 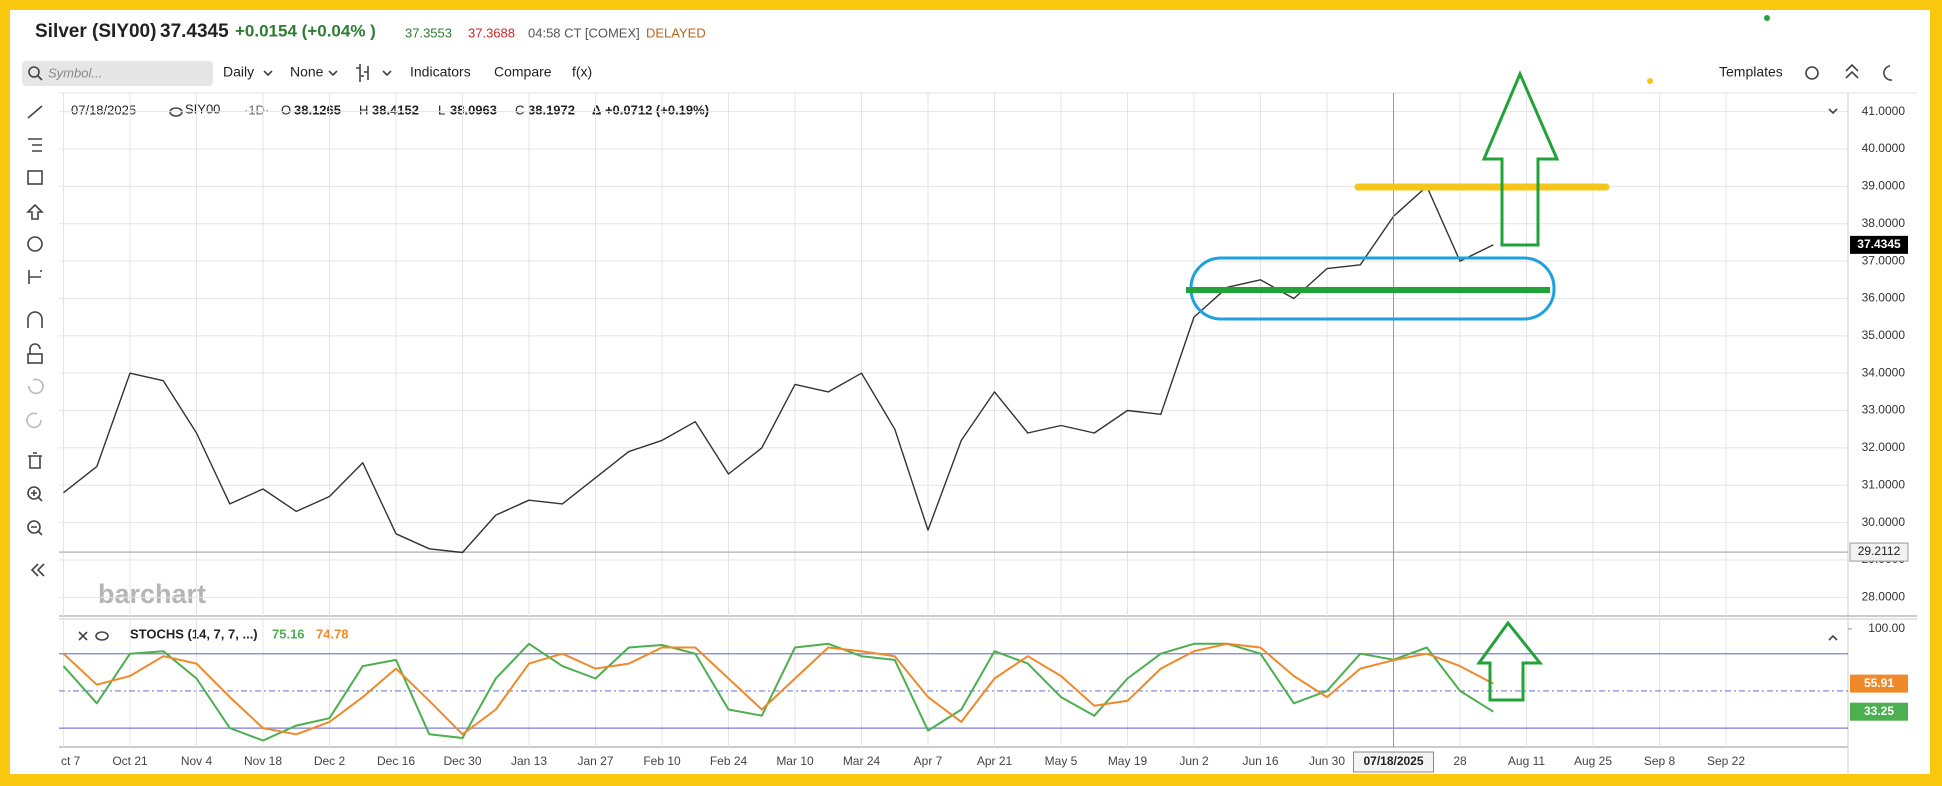 What do you see at coordinates (130, 761) in the screenshot?
I see `x-tick-label: Oct 21` at bounding box center [130, 761].